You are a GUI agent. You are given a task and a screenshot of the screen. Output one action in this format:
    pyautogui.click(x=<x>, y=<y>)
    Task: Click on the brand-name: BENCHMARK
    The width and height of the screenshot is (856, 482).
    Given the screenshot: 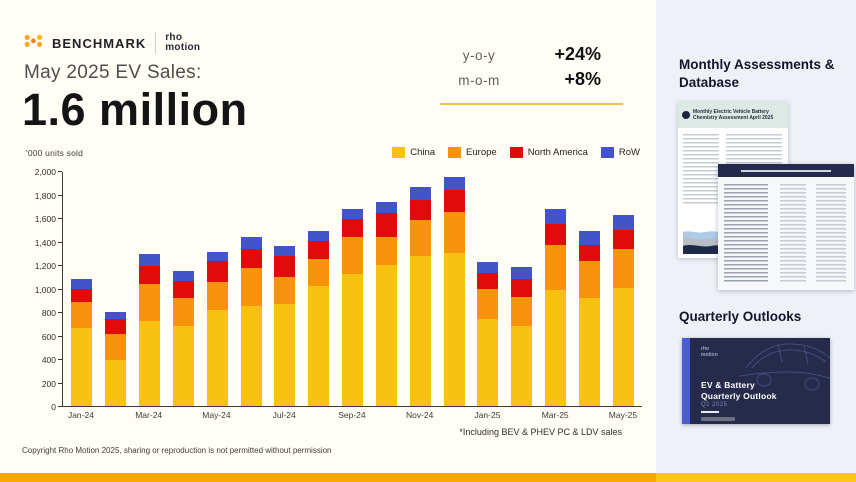 What is the action you would take?
    pyautogui.click(x=99, y=43)
    